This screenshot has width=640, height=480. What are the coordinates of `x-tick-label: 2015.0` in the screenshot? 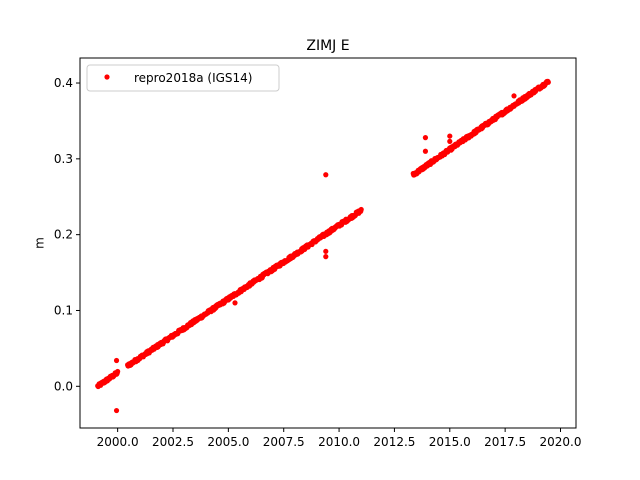 It's located at (450, 442).